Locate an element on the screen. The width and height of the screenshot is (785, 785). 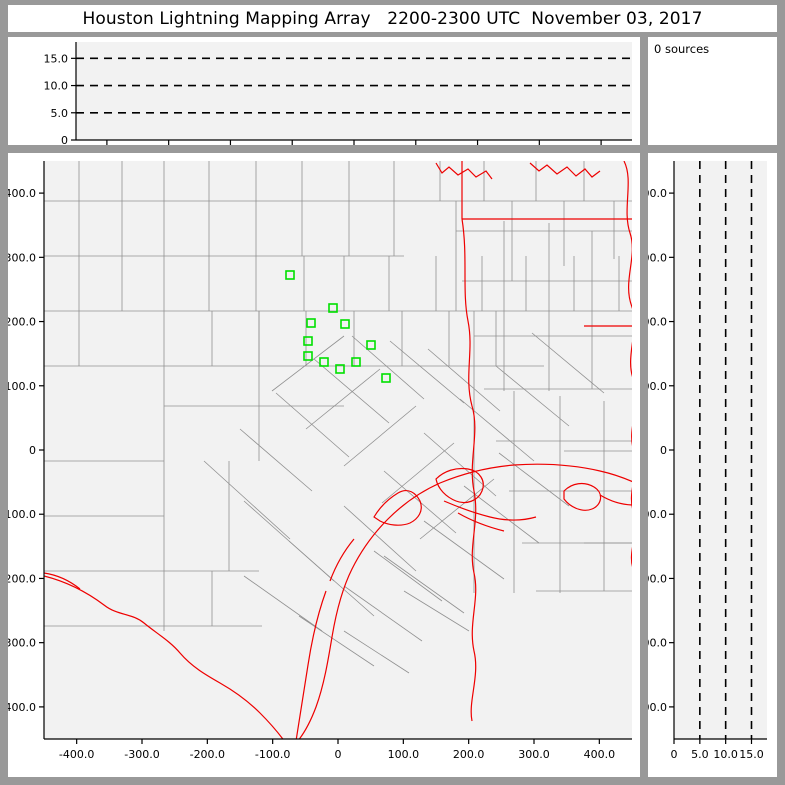
y-tick-label: 5.0 is located at coordinates (60, 113).